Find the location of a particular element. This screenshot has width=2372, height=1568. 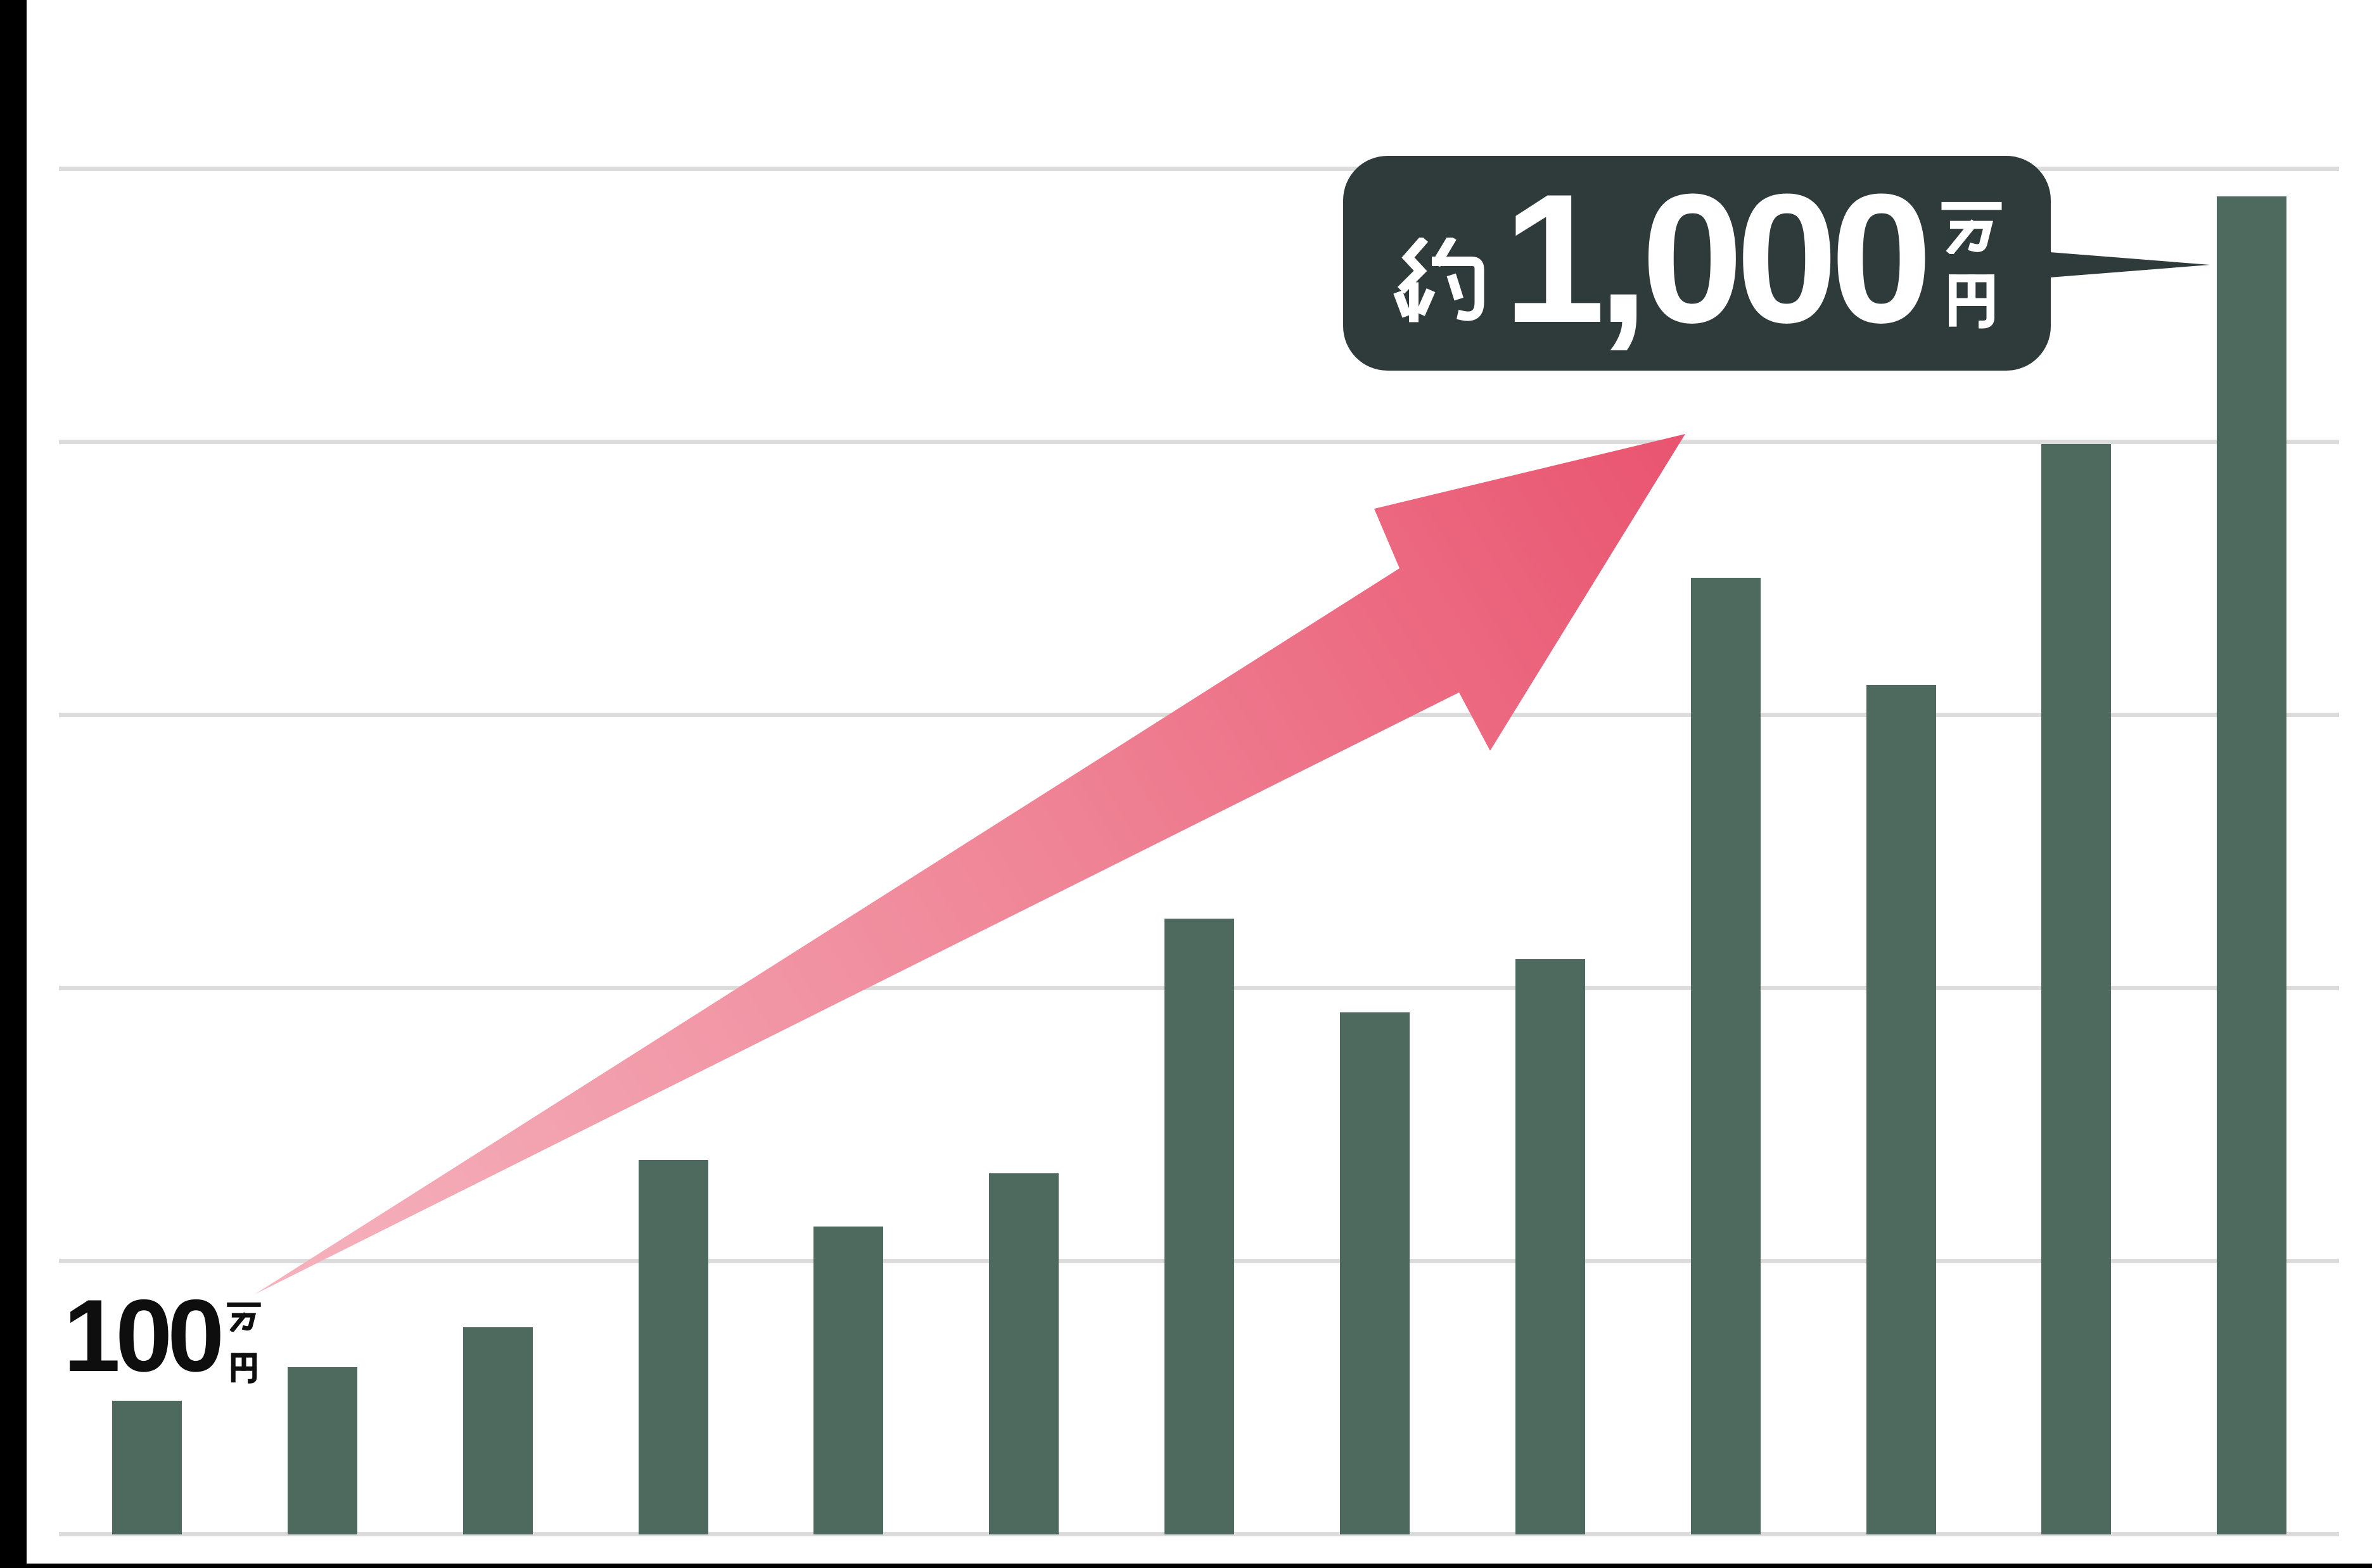

callout-number: 1,000 is located at coordinates (1718, 258).